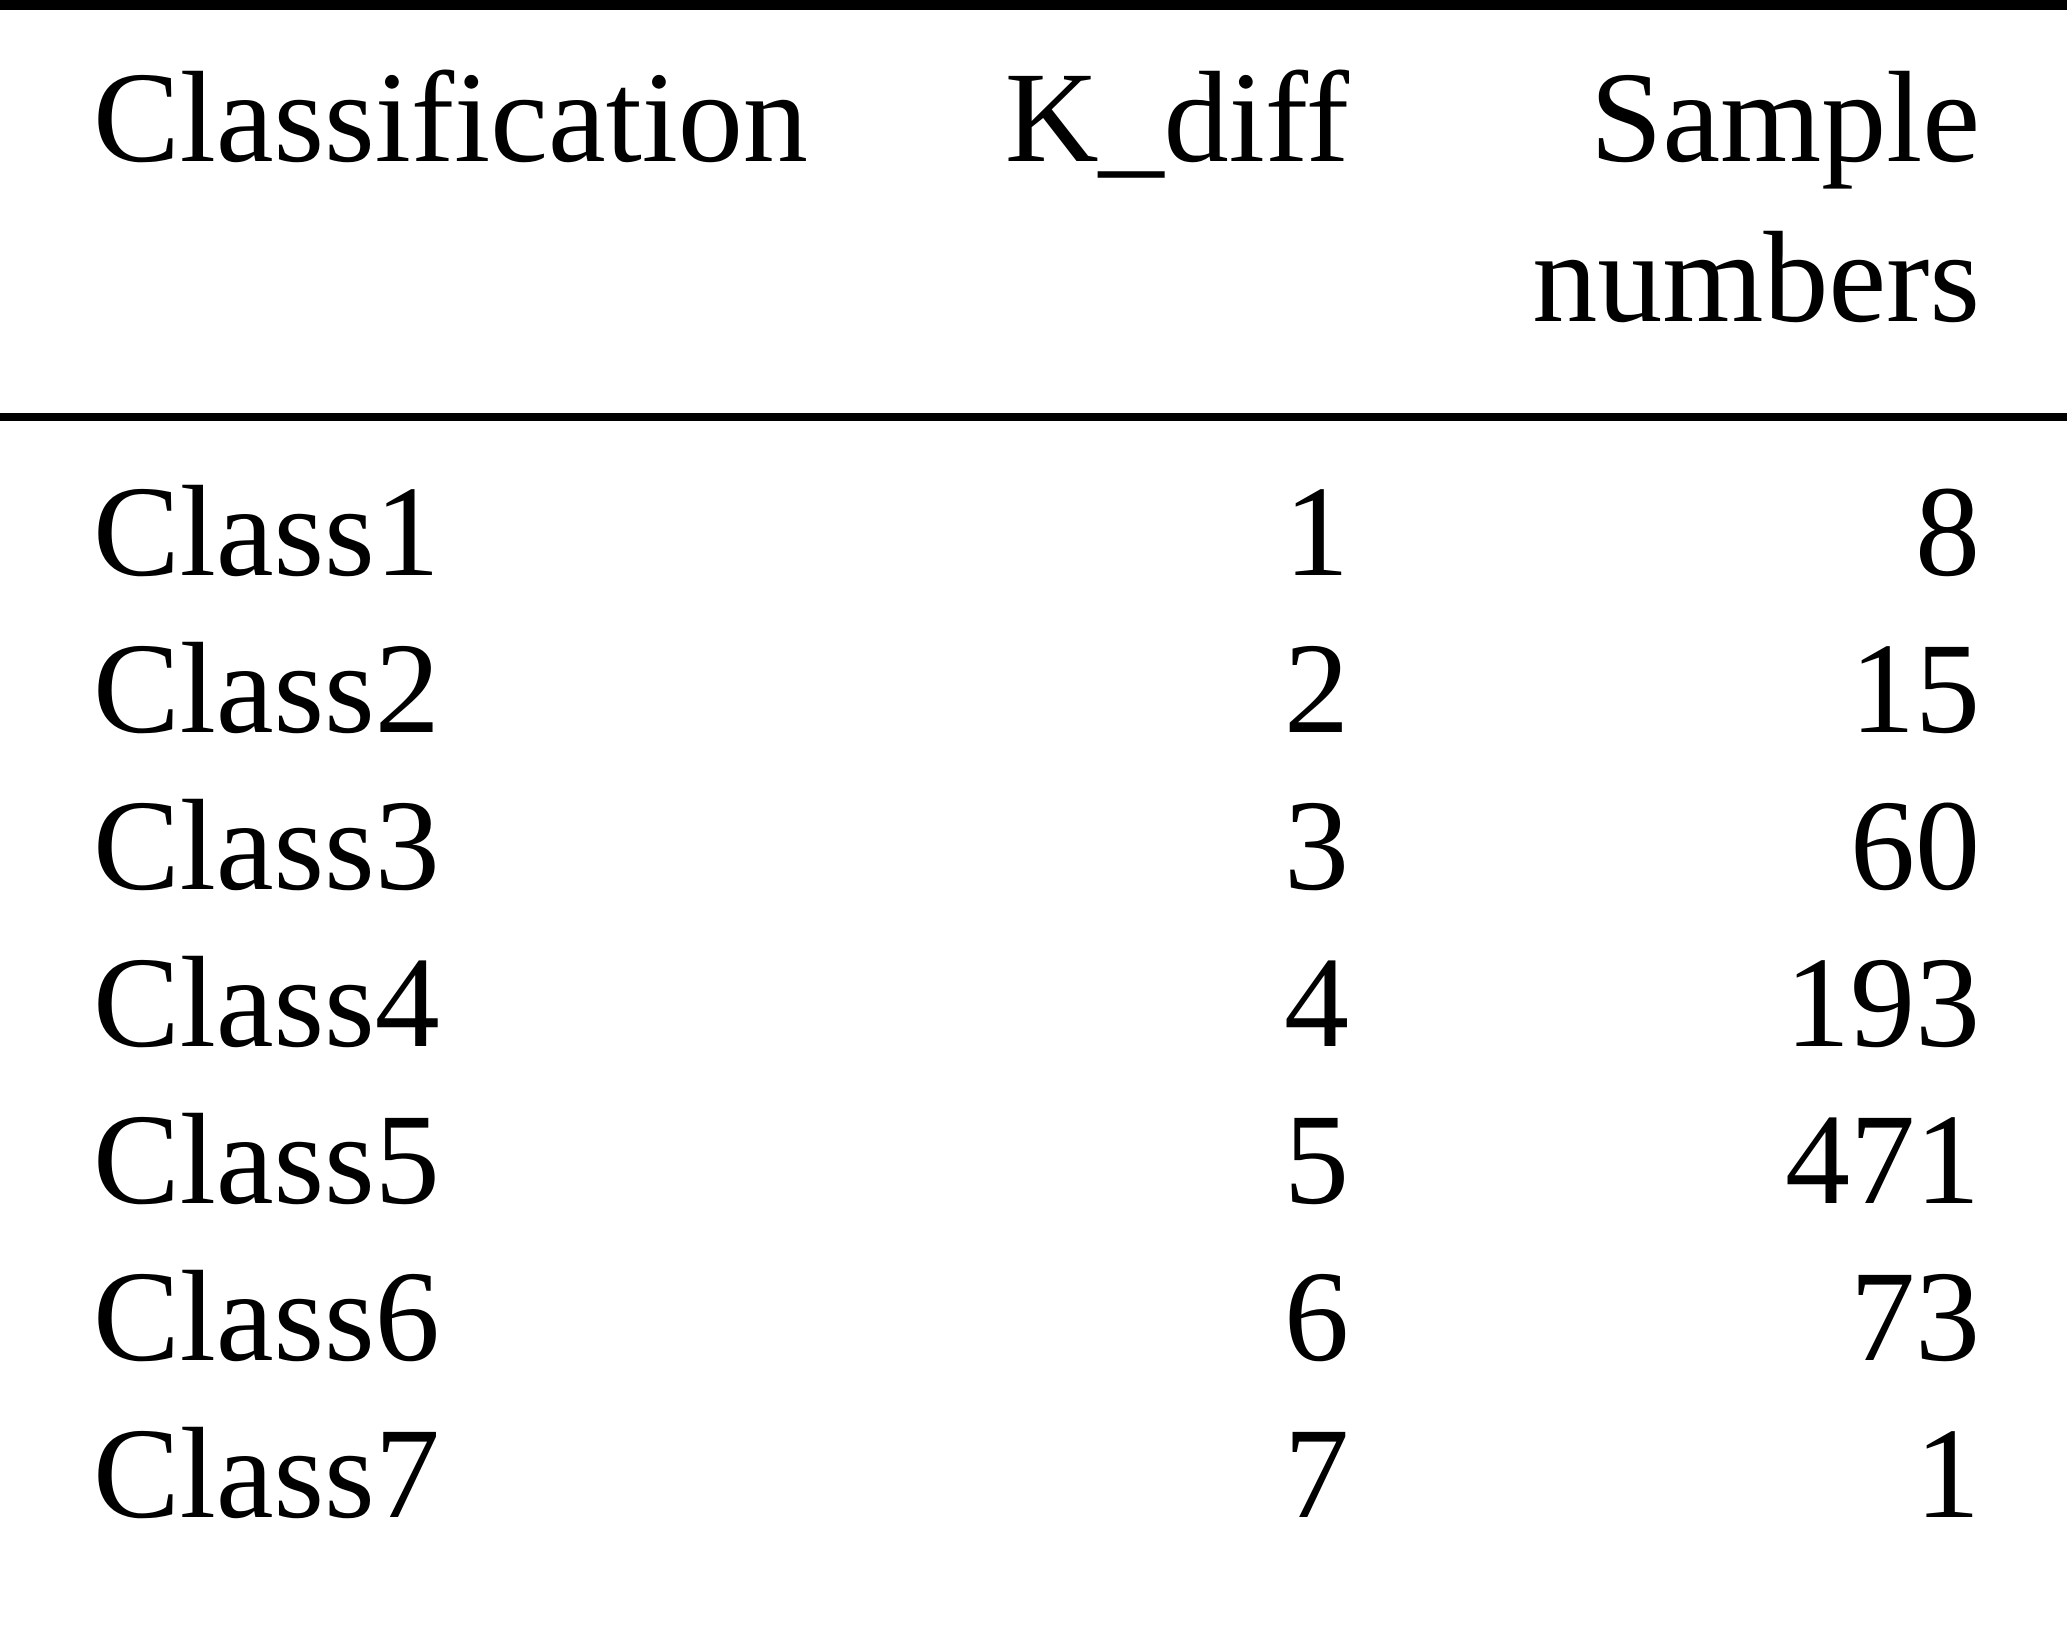 Image resolution: width=2067 pixels, height=1651 pixels. I want to click on cell-sample-numbers: 60, so click(1915, 846).